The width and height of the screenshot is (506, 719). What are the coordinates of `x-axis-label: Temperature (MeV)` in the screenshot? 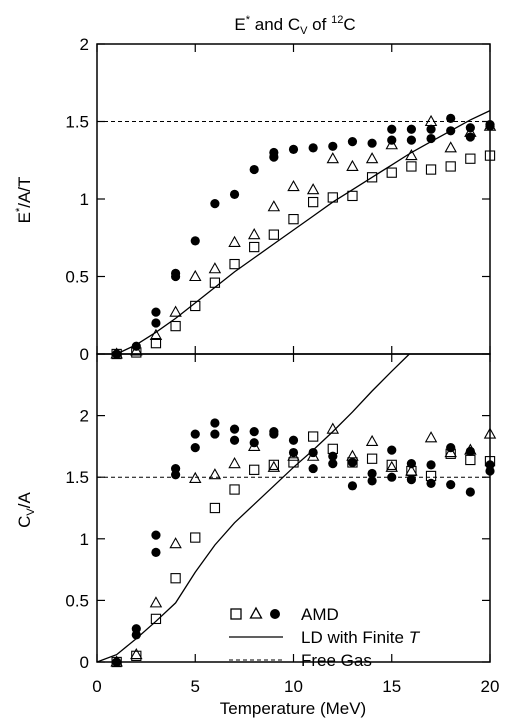 It's located at (293, 708).